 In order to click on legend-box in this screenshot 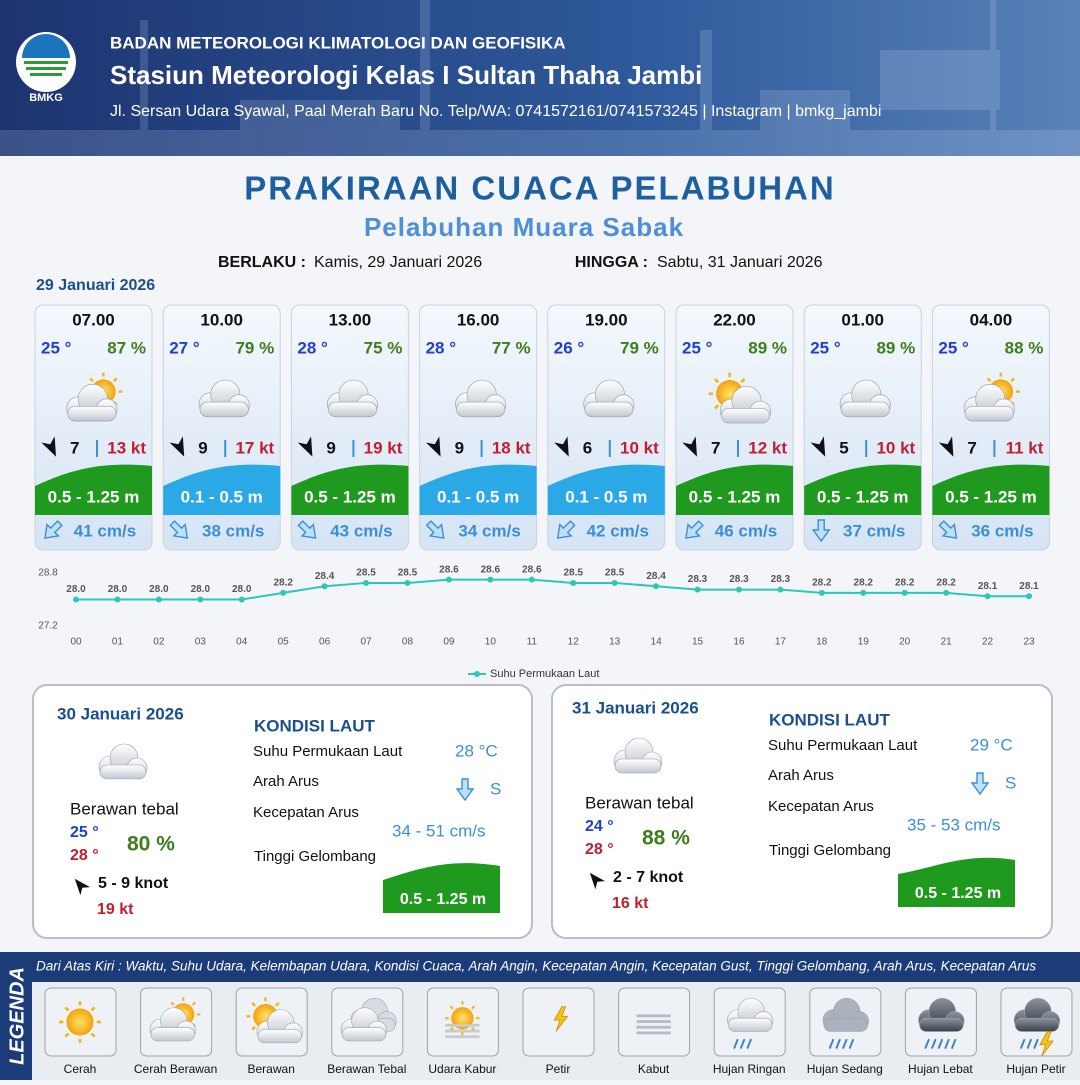, I will do `click(558, 1022)`.